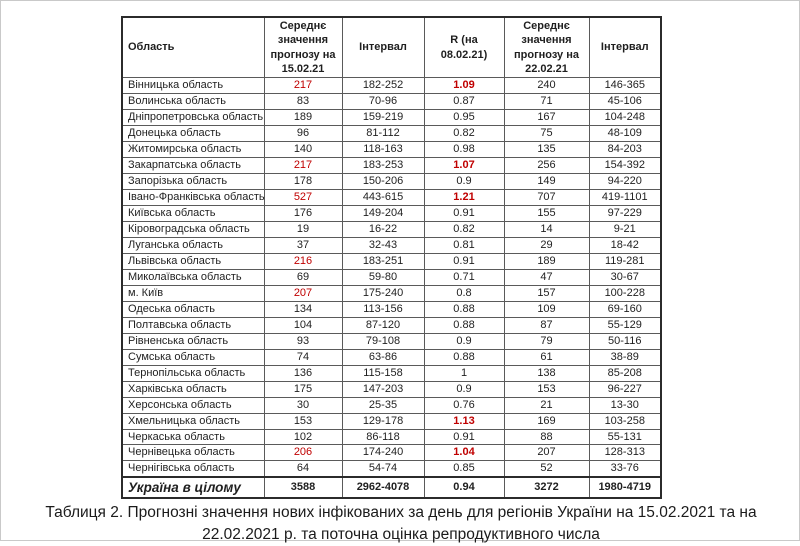 Image resolution: width=800 pixels, height=546 pixels. What do you see at coordinates (383, 229) in the screenshot?
I see `interval-15-value: 16-22` at bounding box center [383, 229].